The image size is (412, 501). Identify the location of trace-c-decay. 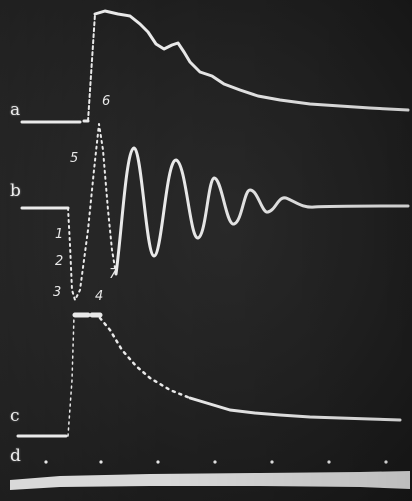
(295, 409).